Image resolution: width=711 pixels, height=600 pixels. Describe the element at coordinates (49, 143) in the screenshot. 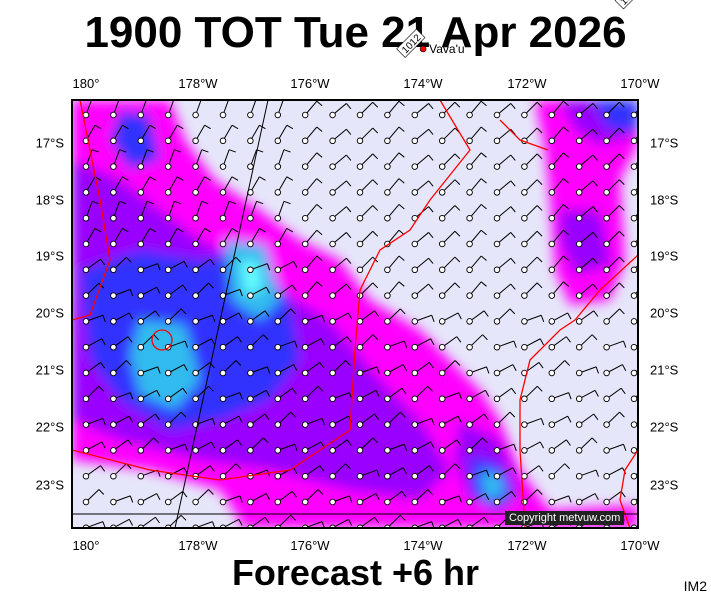

I see `lat-tick-label: 17°S` at that location.